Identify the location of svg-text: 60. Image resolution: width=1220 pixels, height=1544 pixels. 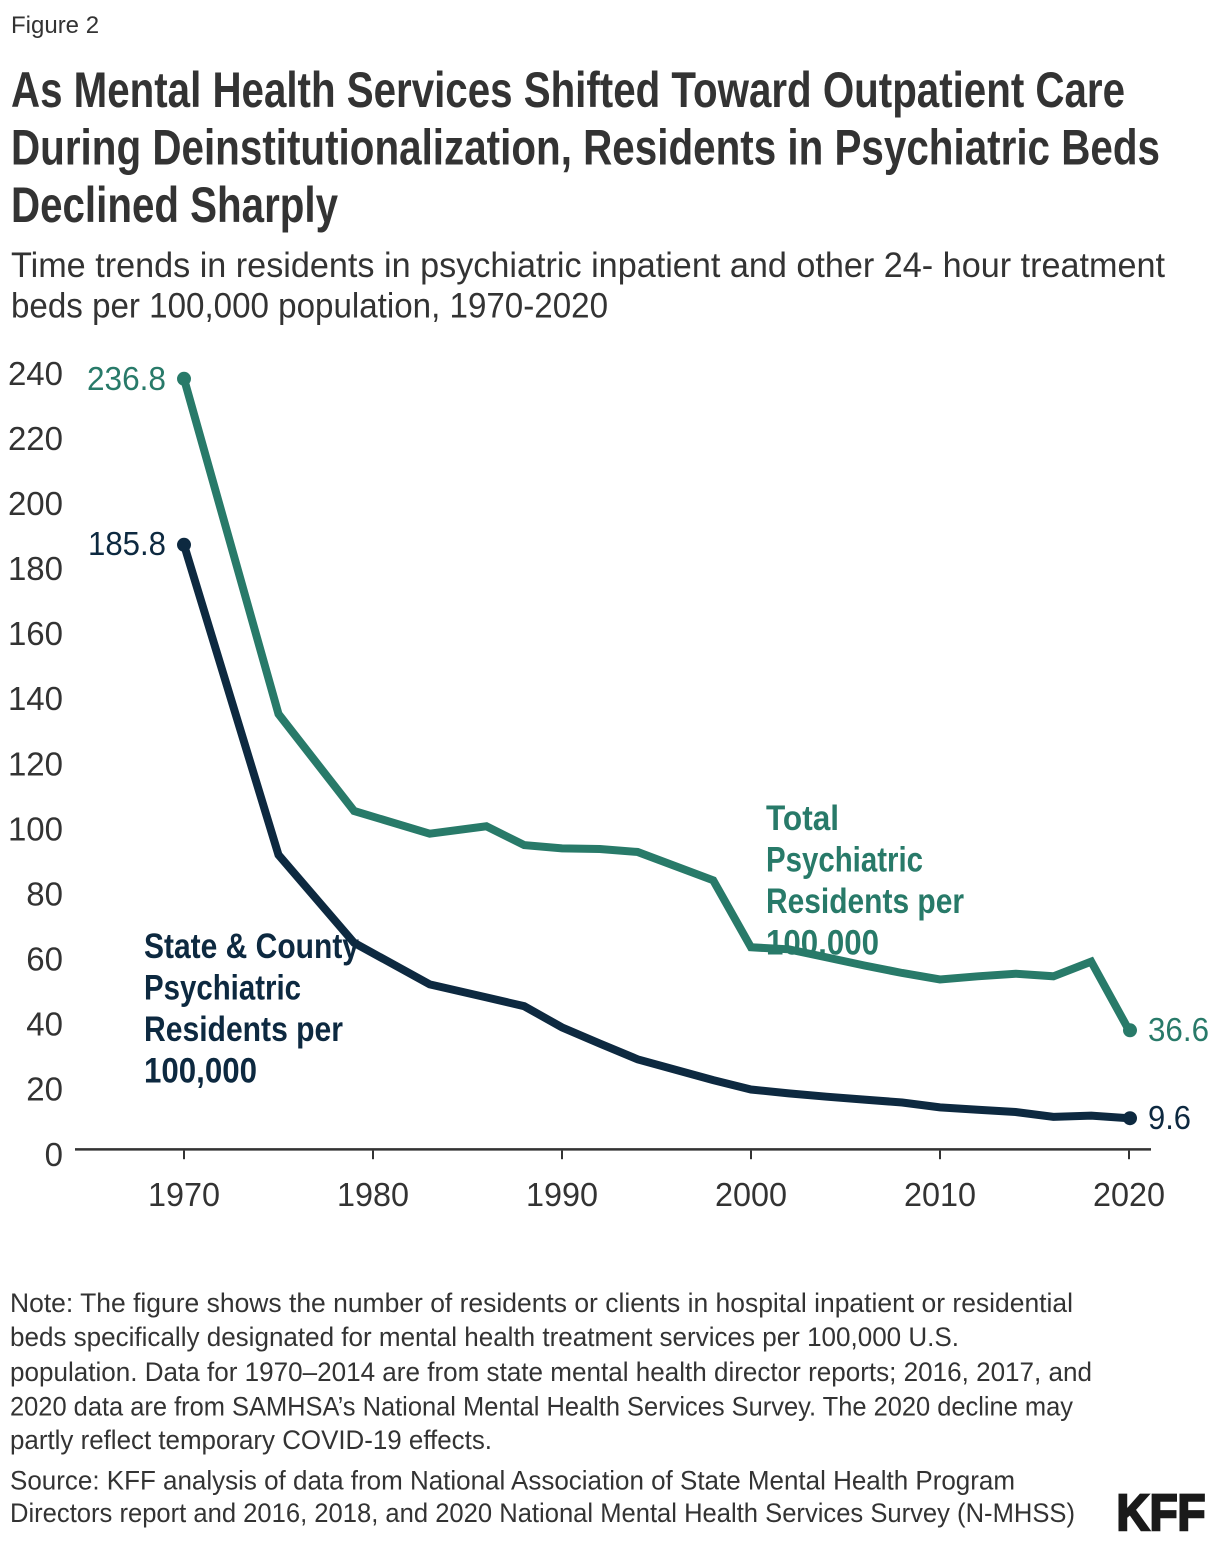
(44, 959).